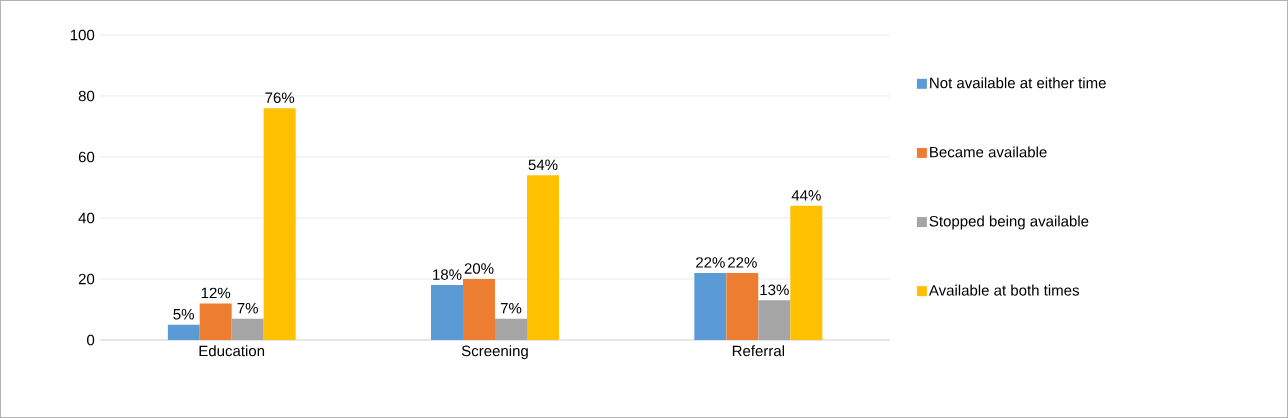 The image size is (1288, 418). What do you see at coordinates (86, 157) in the screenshot?
I see `y-tick-label: 60` at bounding box center [86, 157].